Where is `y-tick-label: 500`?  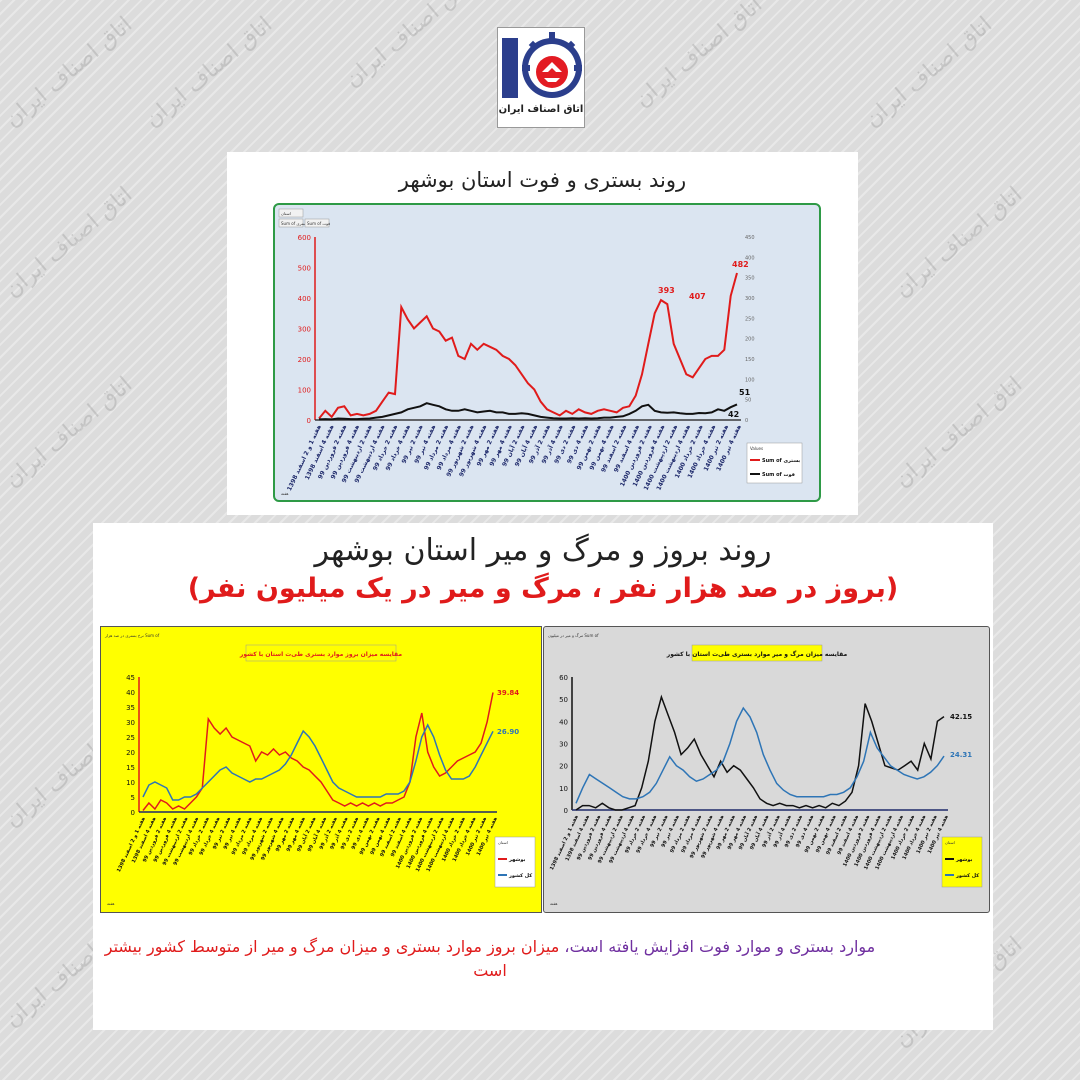 y-tick-label: 500 is located at coordinates (304, 269).